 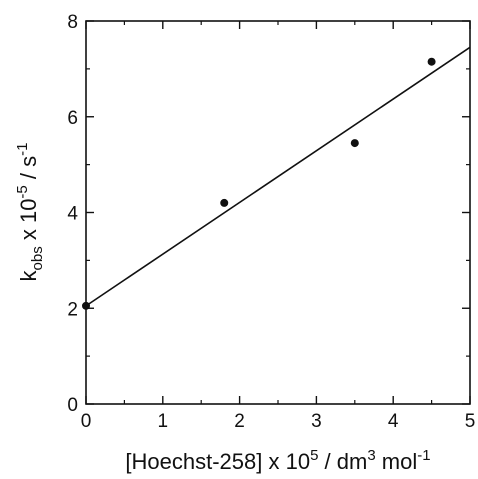 What do you see at coordinates (239, 421) in the screenshot?
I see `x-tick-label: 2` at bounding box center [239, 421].